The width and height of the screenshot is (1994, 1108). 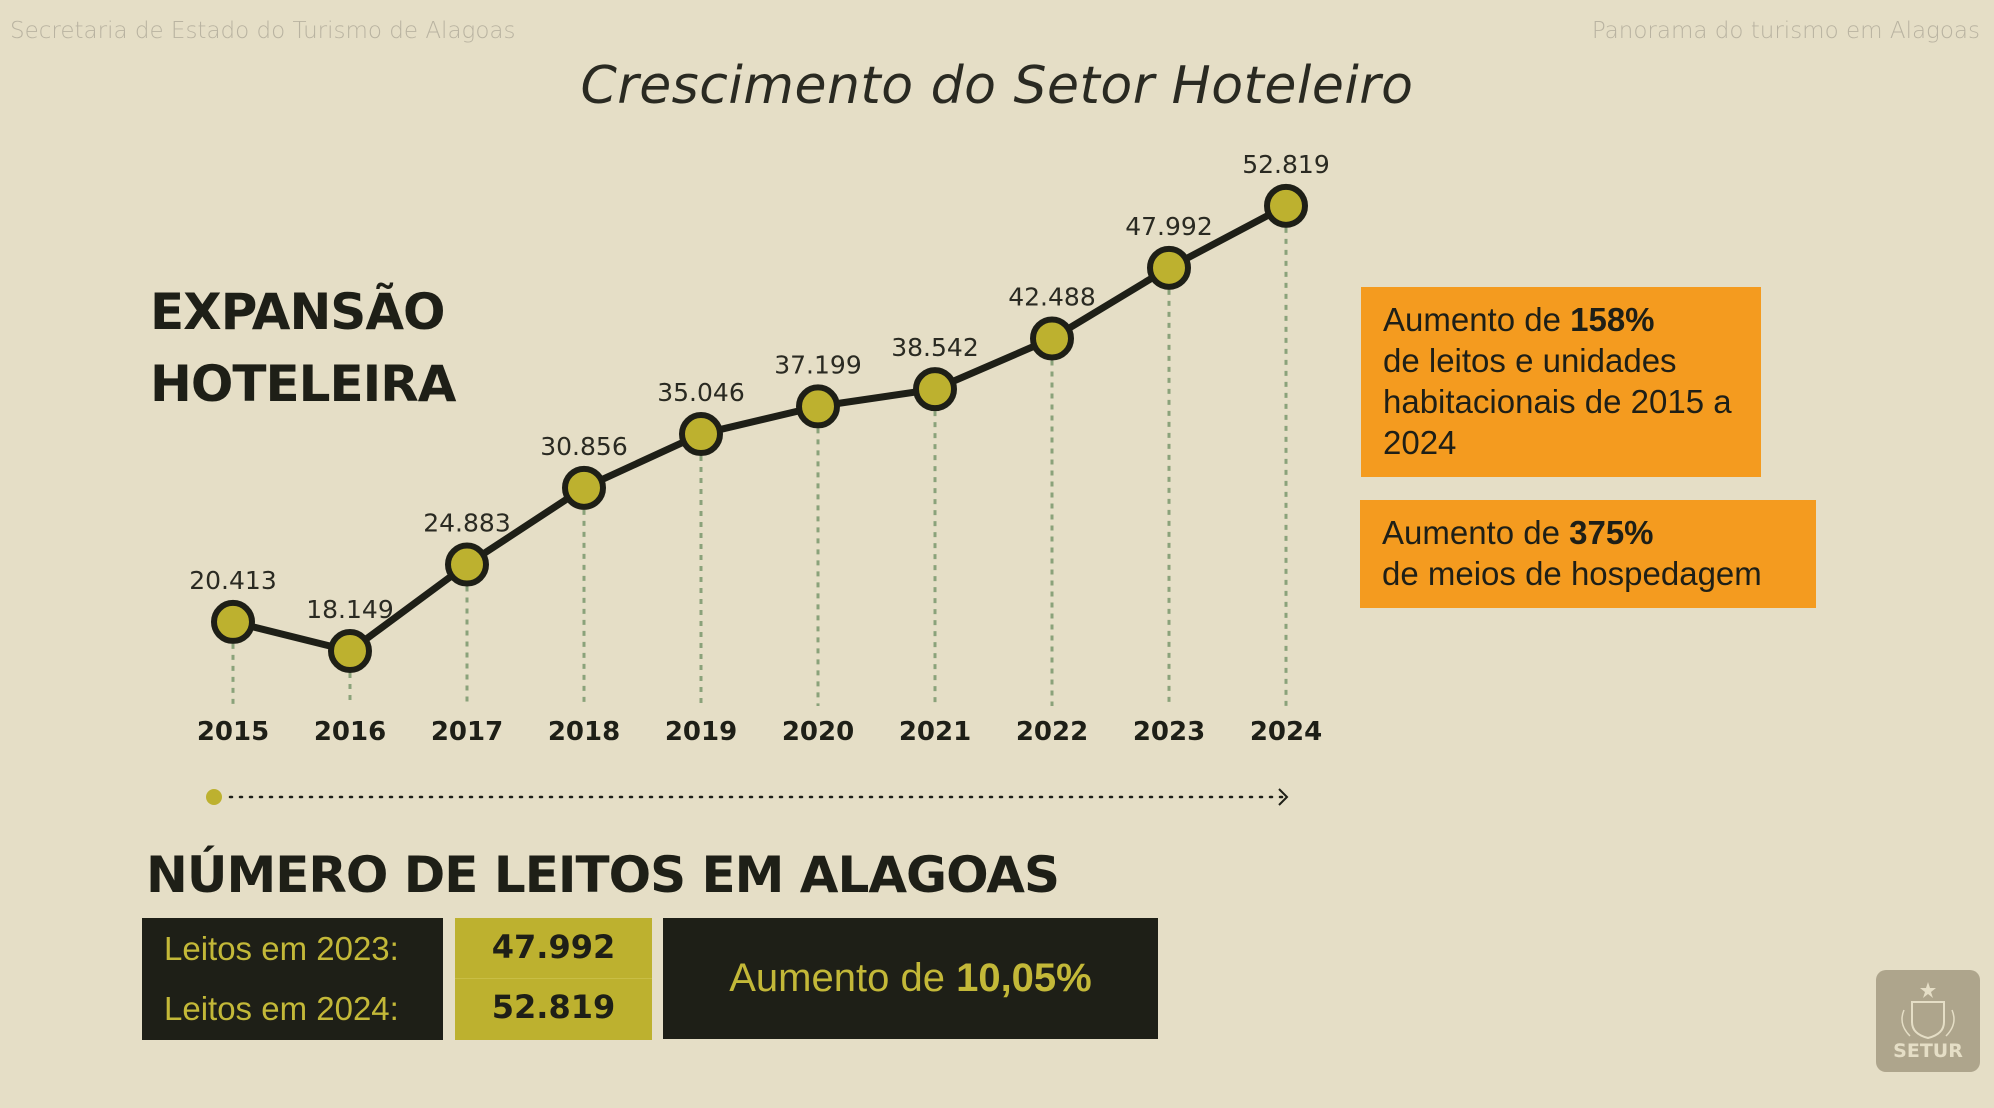 I want to click on timeline-arrow-icon, so click(x=1283, y=797).